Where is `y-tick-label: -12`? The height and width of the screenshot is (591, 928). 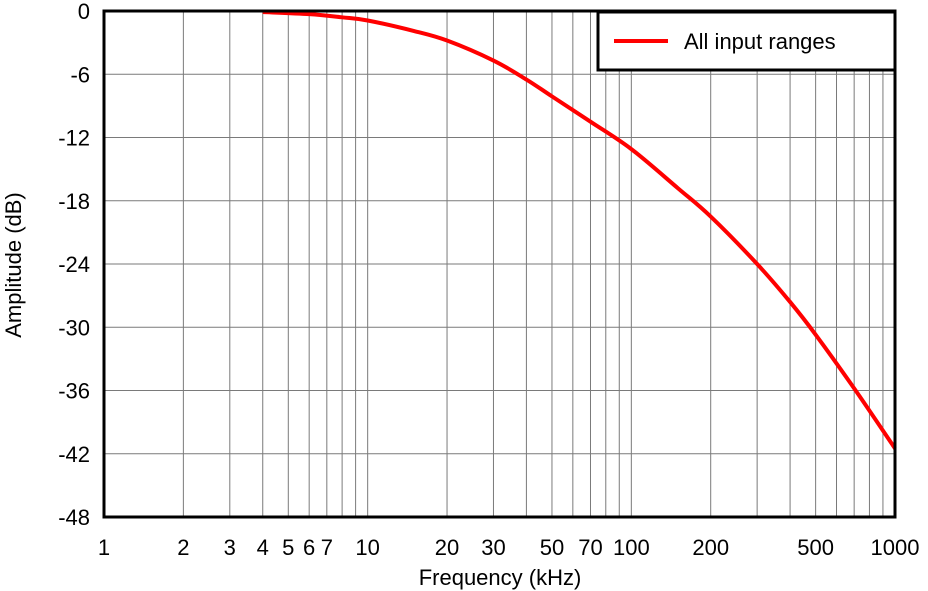 y-tick-label: -12 is located at coordinates (74, 138).